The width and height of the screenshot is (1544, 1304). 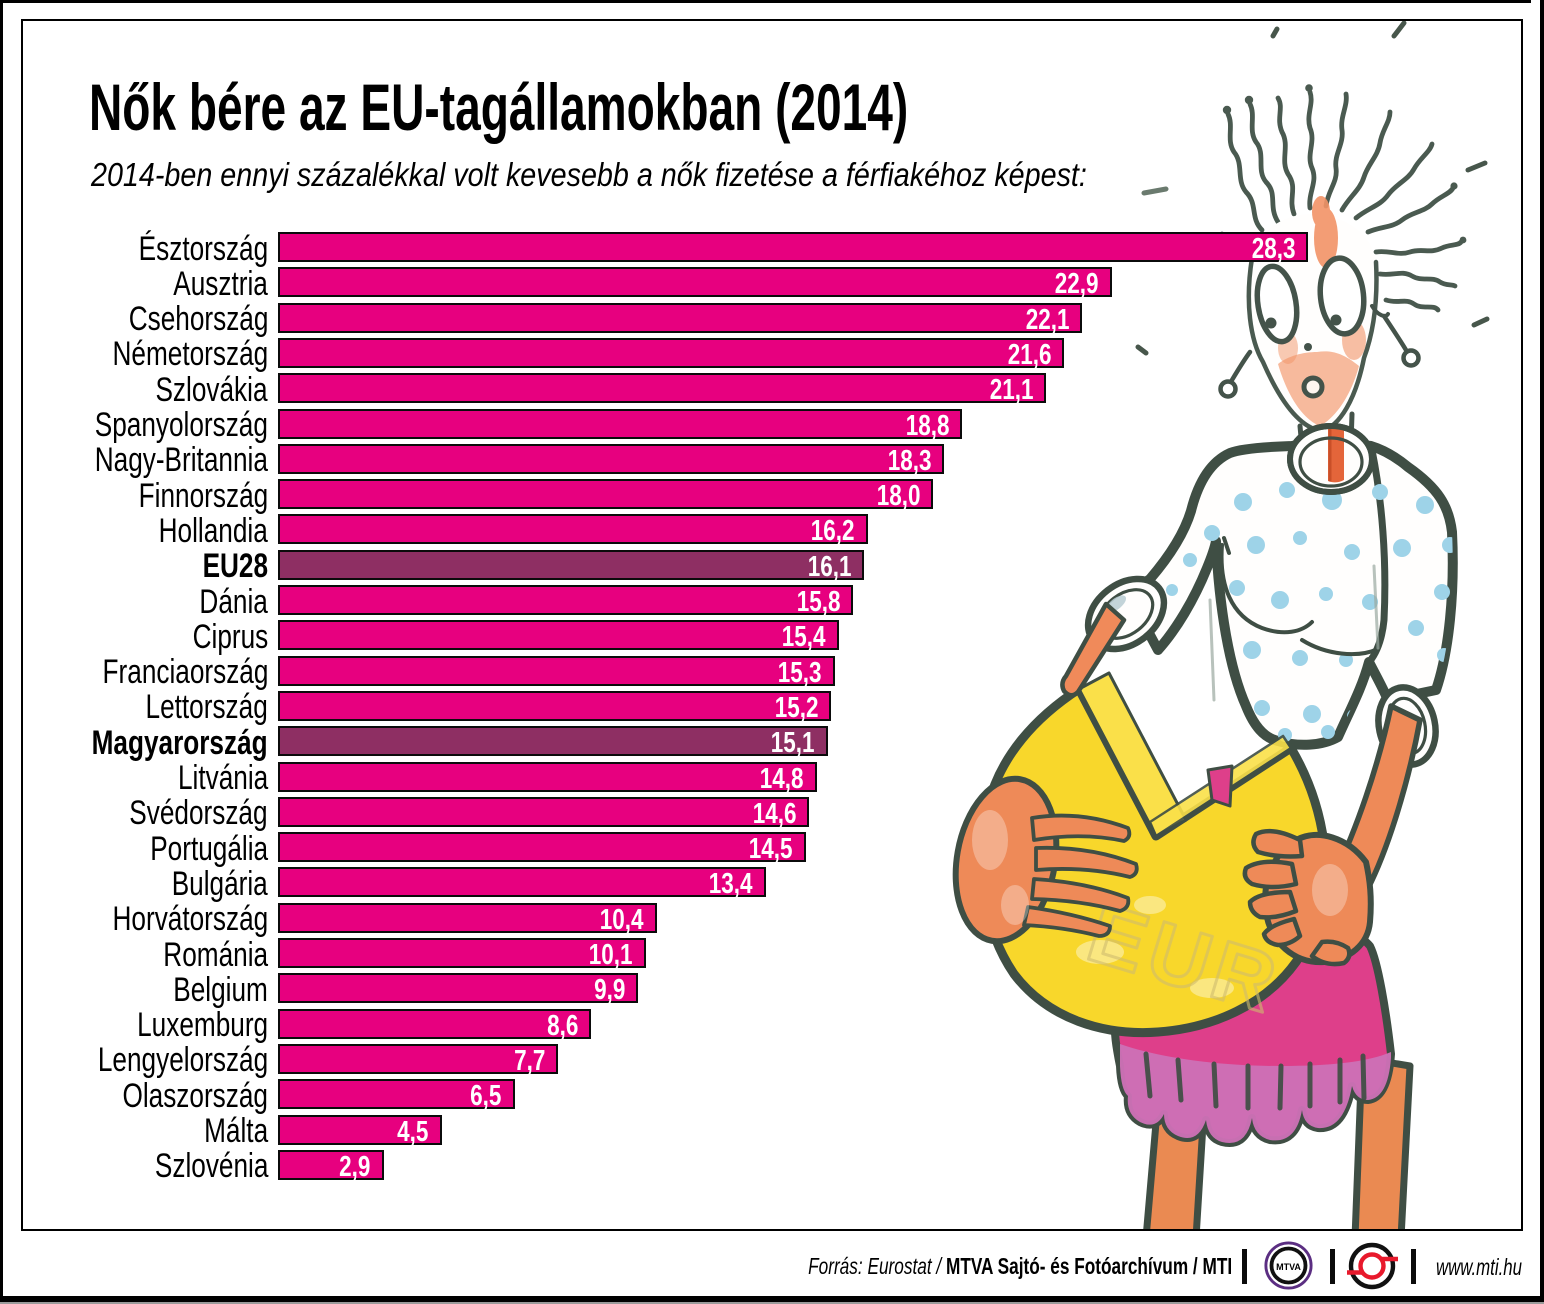 What do you see at coordinates (1288, 1267) in the screenshot?
I see `svg-text: MTVA` at bounding box center [1288, 1267].